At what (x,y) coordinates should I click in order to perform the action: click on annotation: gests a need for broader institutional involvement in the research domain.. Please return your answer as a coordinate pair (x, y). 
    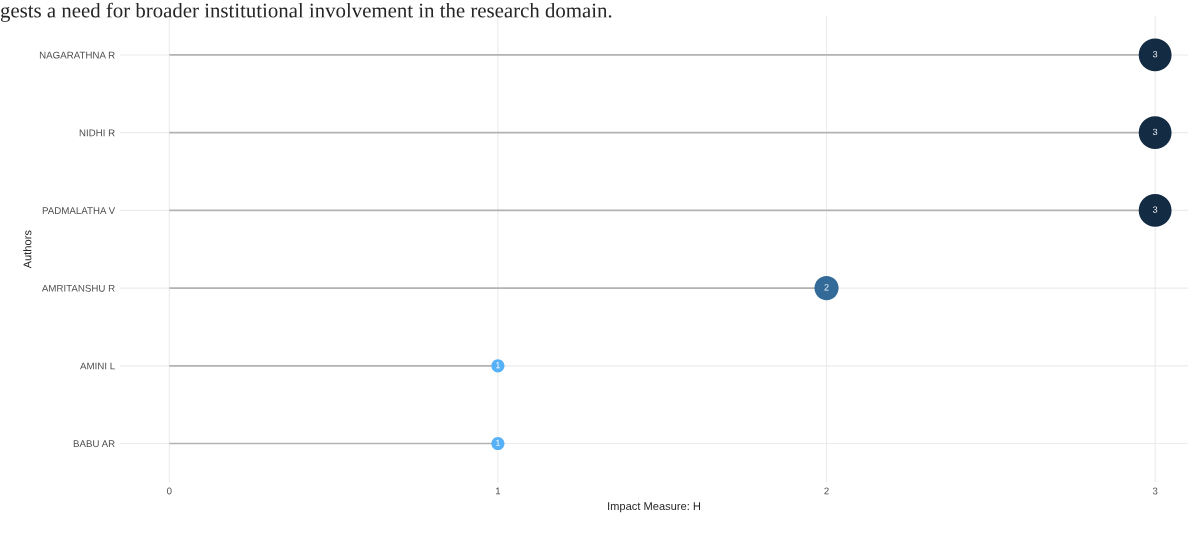
    Looking at the image, I should click on (306, 12).